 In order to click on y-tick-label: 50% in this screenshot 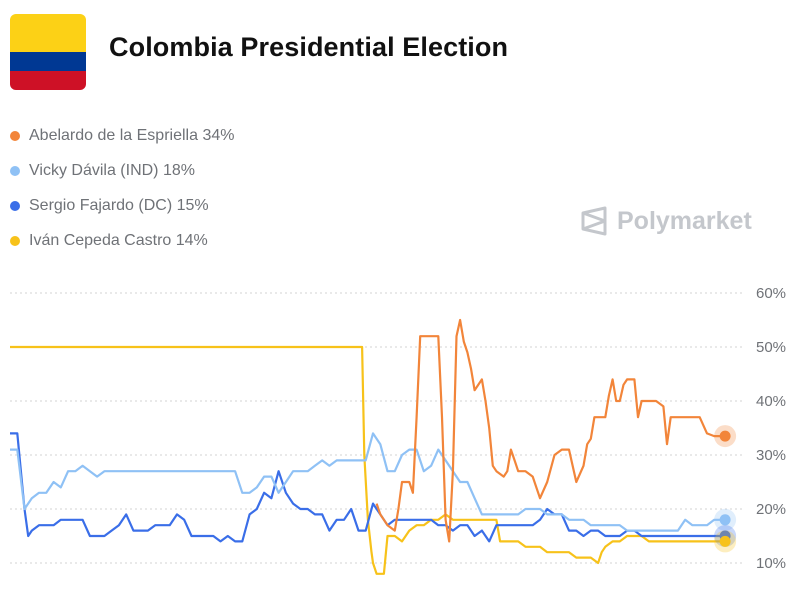, I will do `click(771, 347)`.